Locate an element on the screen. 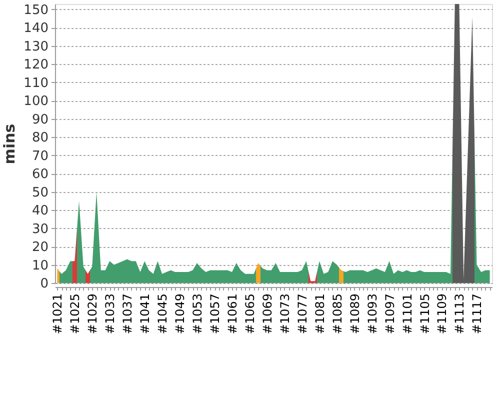 This screenshot has height=400, width=500. x-tick-label: #1097 is located at coordinates (389, 314).